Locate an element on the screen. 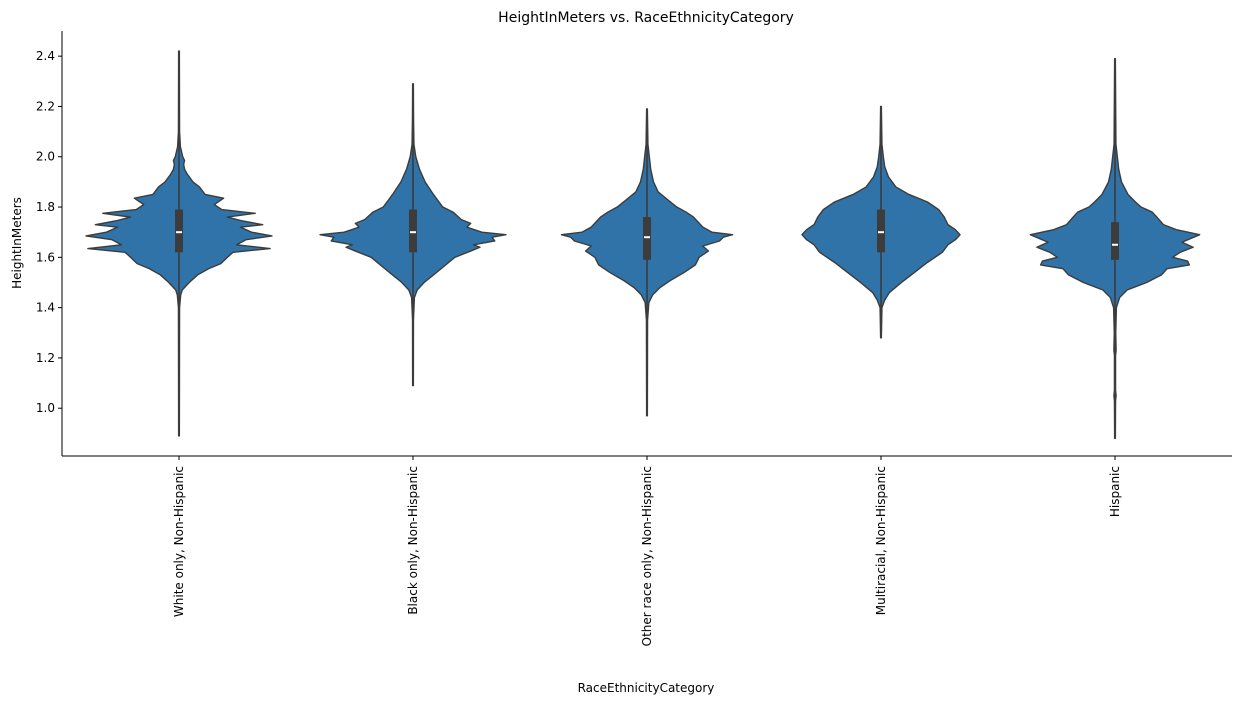 The width and height of the screenshot is (1258, 704). chart-title: HeightInMeters vs. RaceEthnicityCategory is located at coordinates (646, 18).